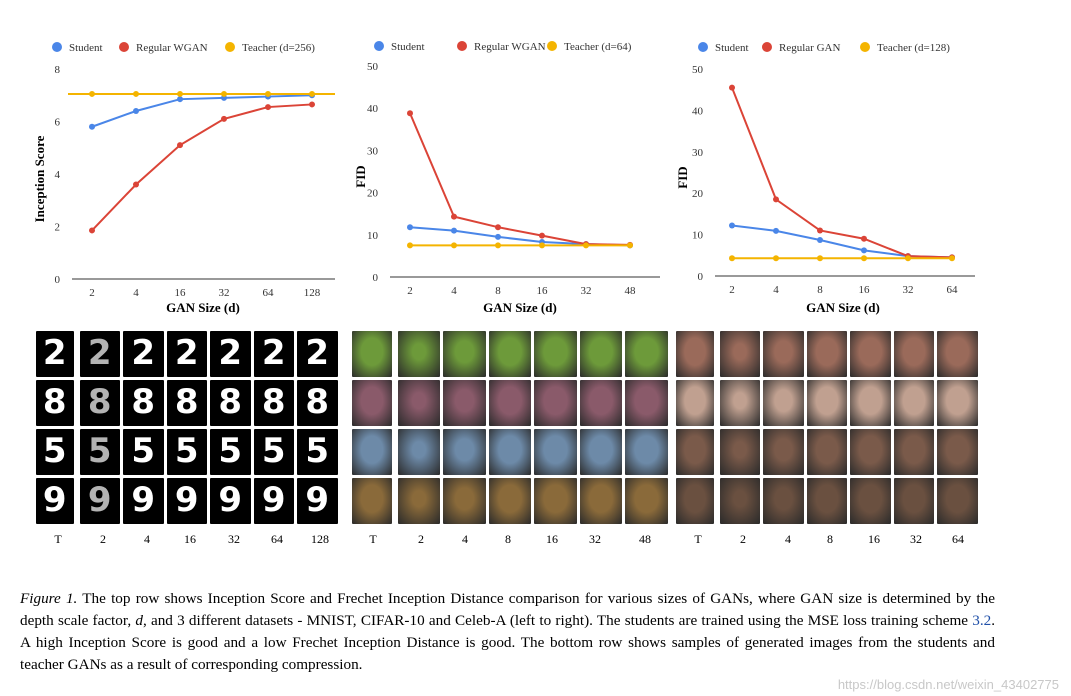 The width and height of the screenshot is (1071, 696). I want to click on x-tick-label: 48, so click(631, 291).